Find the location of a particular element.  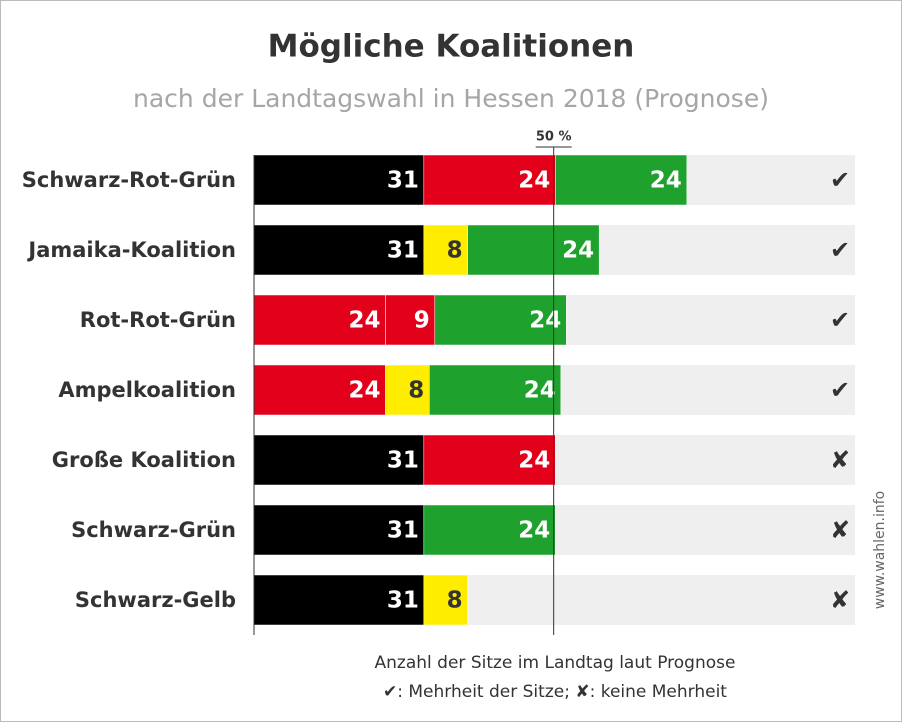

category-label: Große Koalition is located at coordinates (144, 460).